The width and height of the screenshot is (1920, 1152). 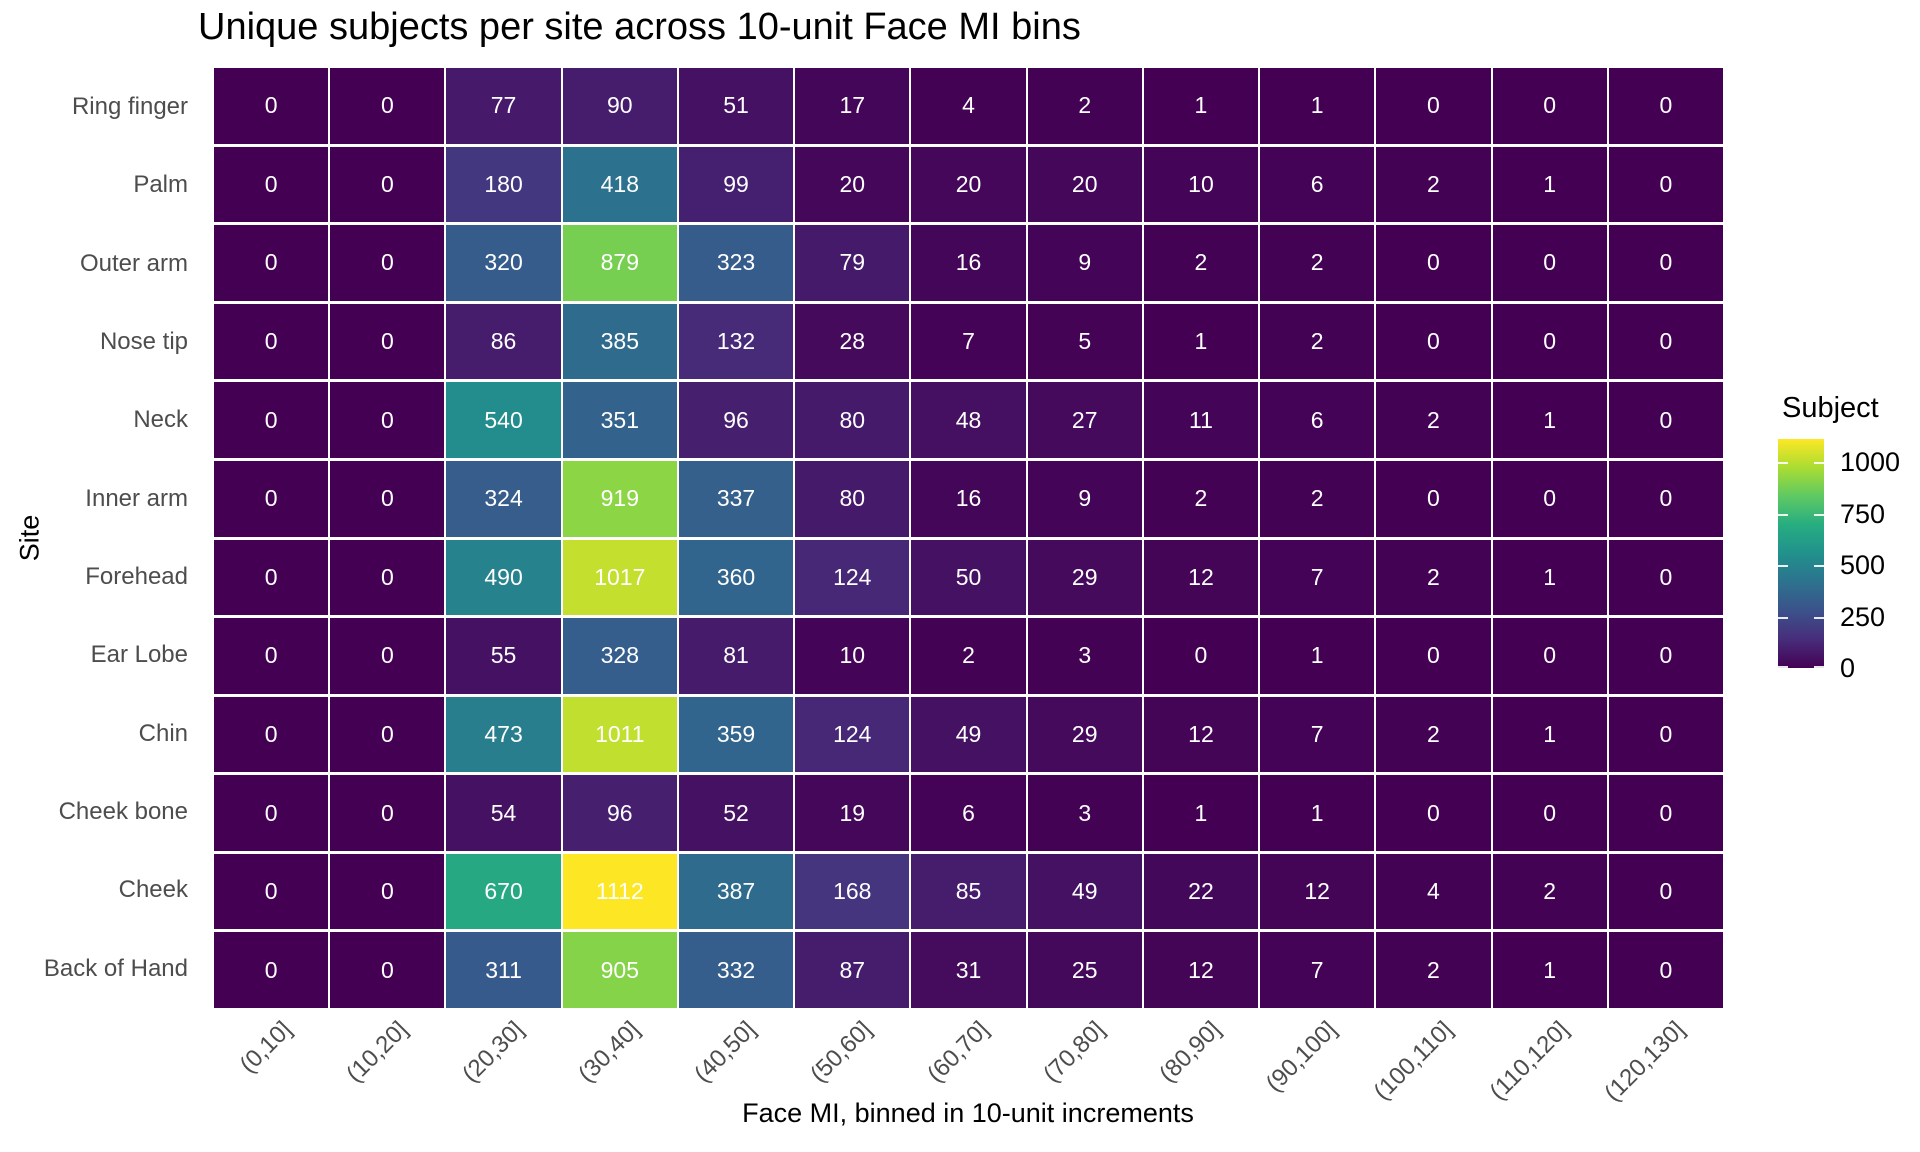 What do you see at coordinates (1085, 341) in the screenshot?
I see `heatmap-cell-value: 5` at bounding box center [1085, 341].